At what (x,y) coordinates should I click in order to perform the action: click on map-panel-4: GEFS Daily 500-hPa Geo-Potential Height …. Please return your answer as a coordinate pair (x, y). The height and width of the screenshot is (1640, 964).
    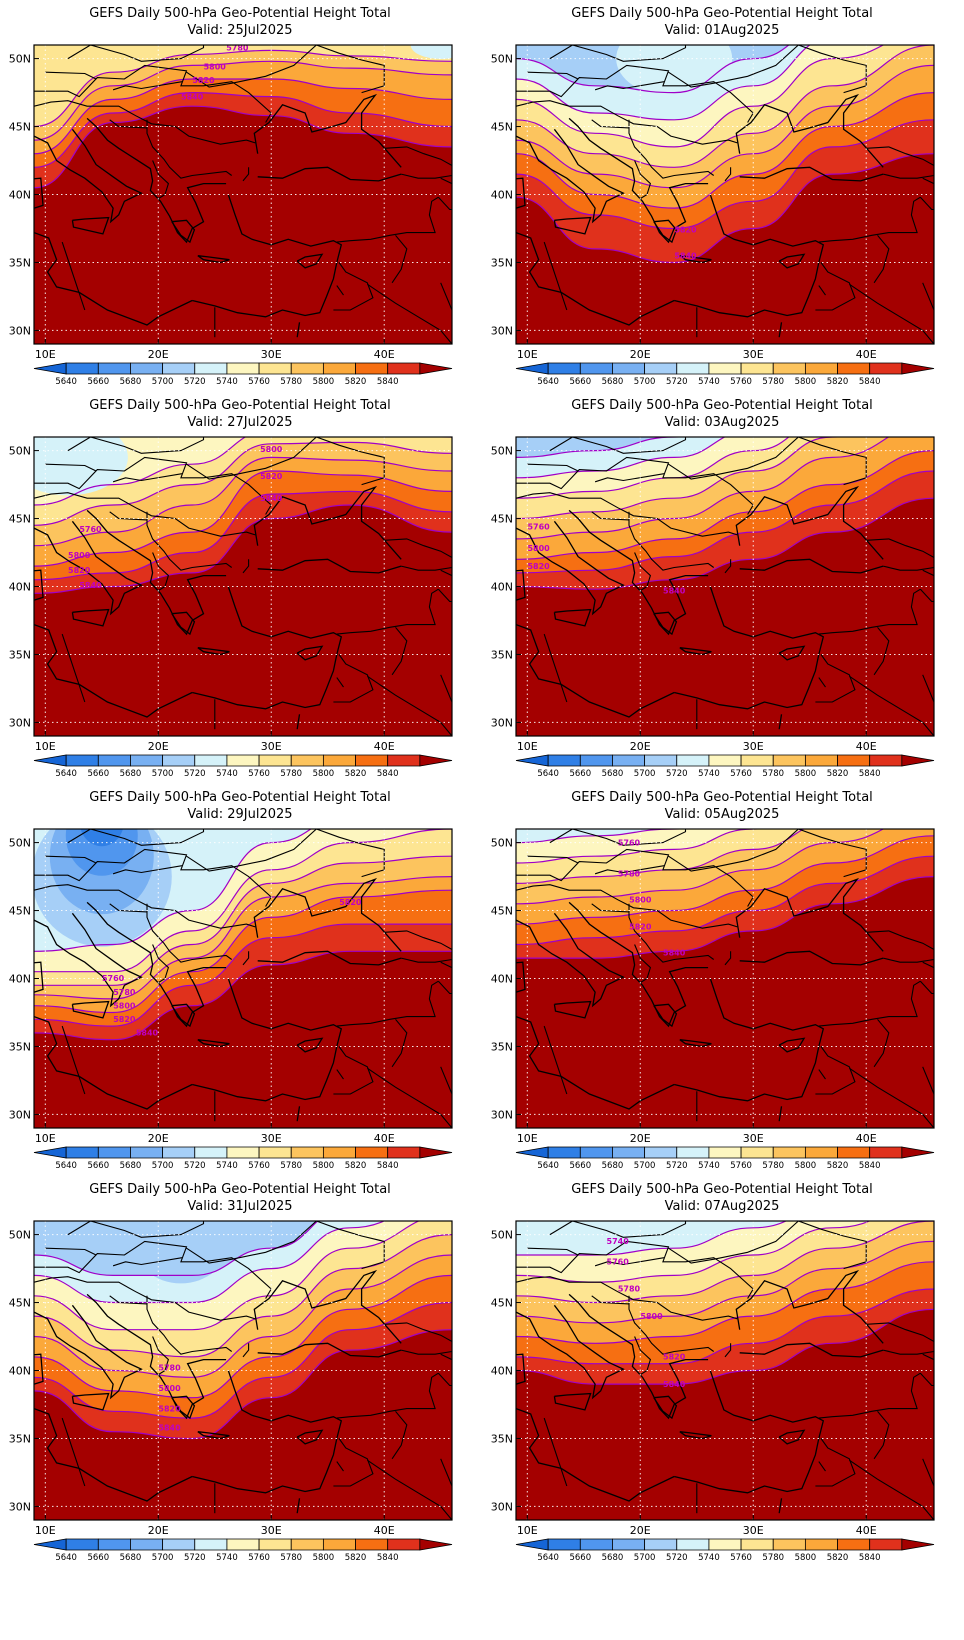
    Looking at the image, I should click on (723, 597).